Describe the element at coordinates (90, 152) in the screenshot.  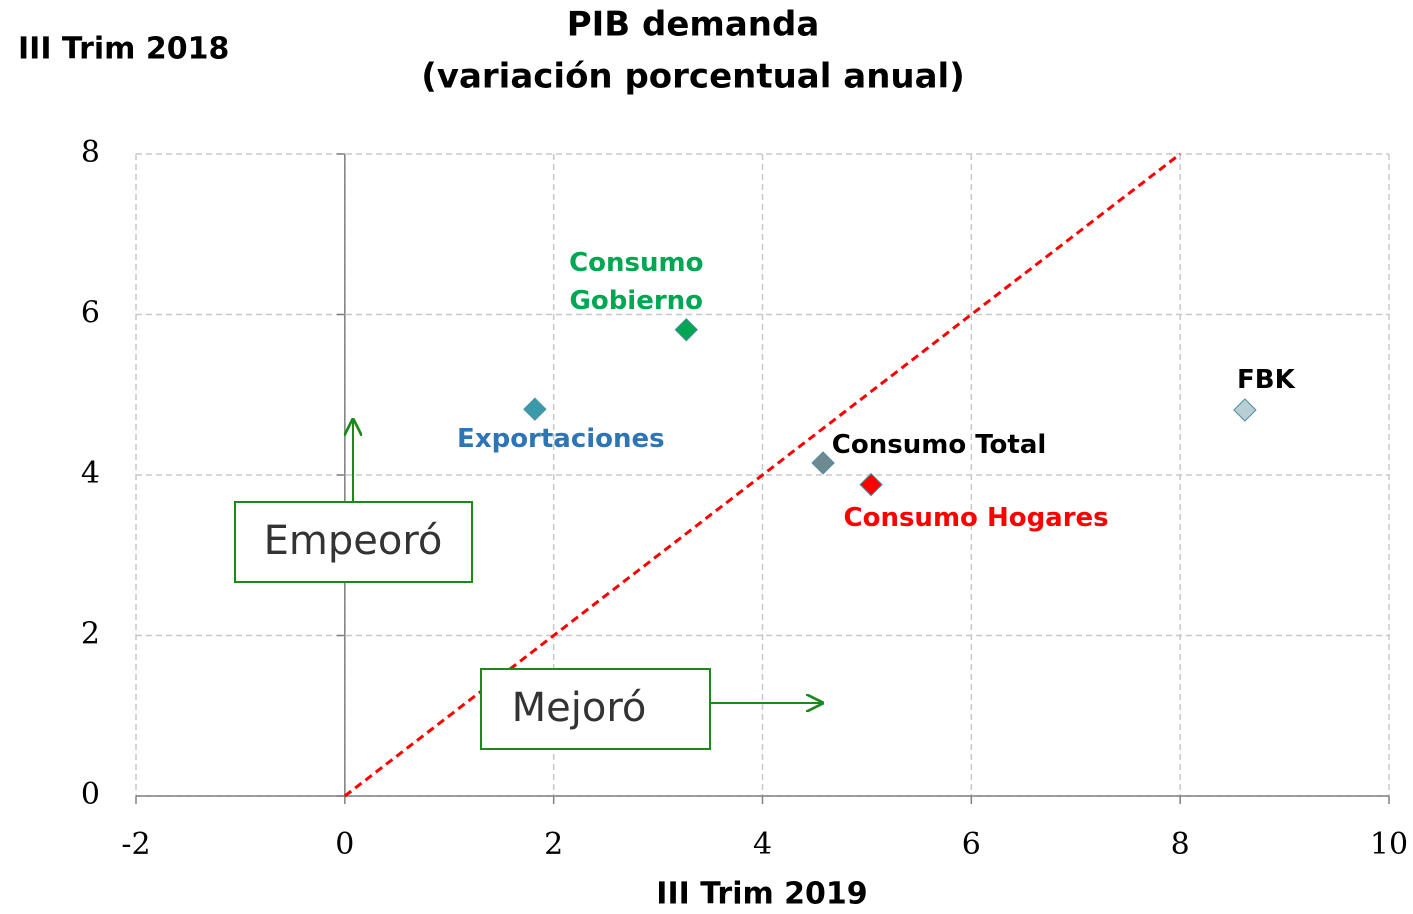
I see `y-tick-label: 8` at that location.